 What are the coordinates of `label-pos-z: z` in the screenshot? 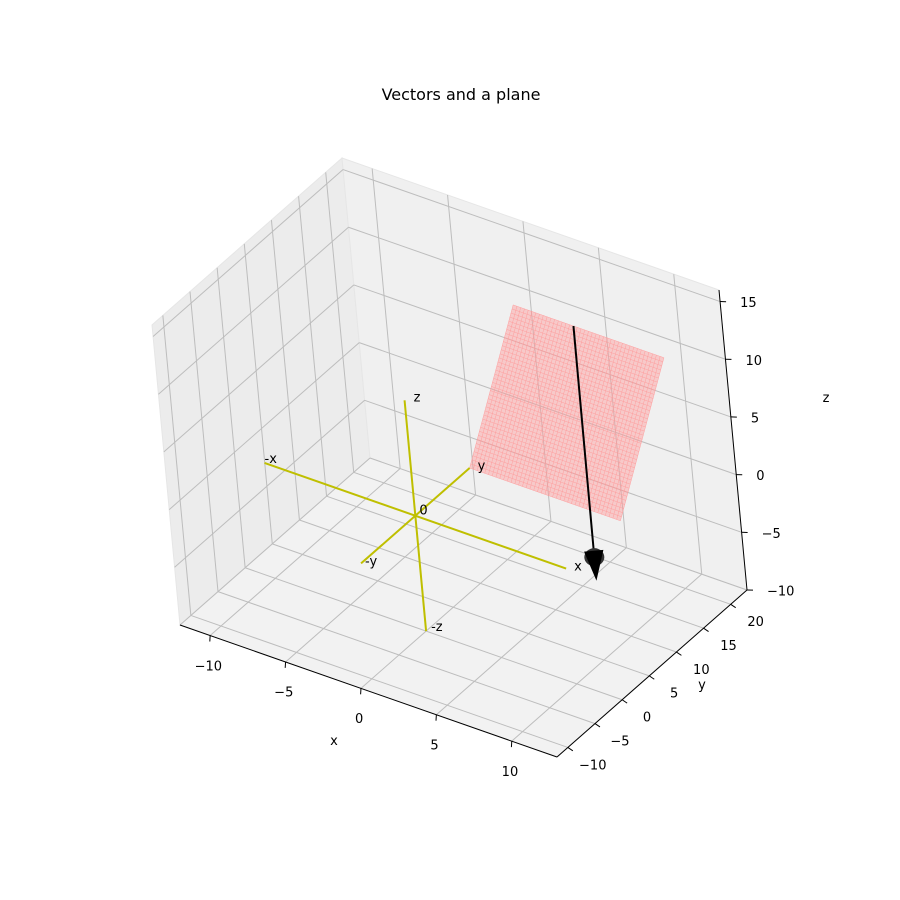 It's located at (417, 397).